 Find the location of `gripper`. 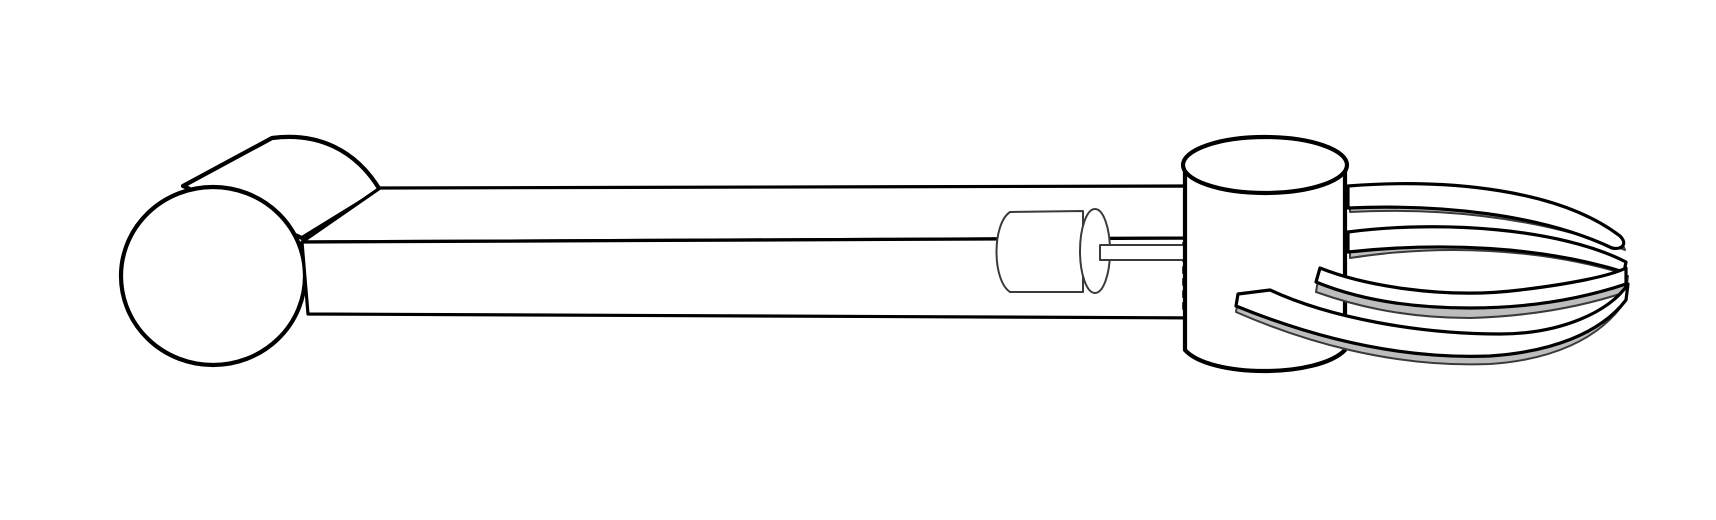

gripper is located at coordinates (1432, 274).